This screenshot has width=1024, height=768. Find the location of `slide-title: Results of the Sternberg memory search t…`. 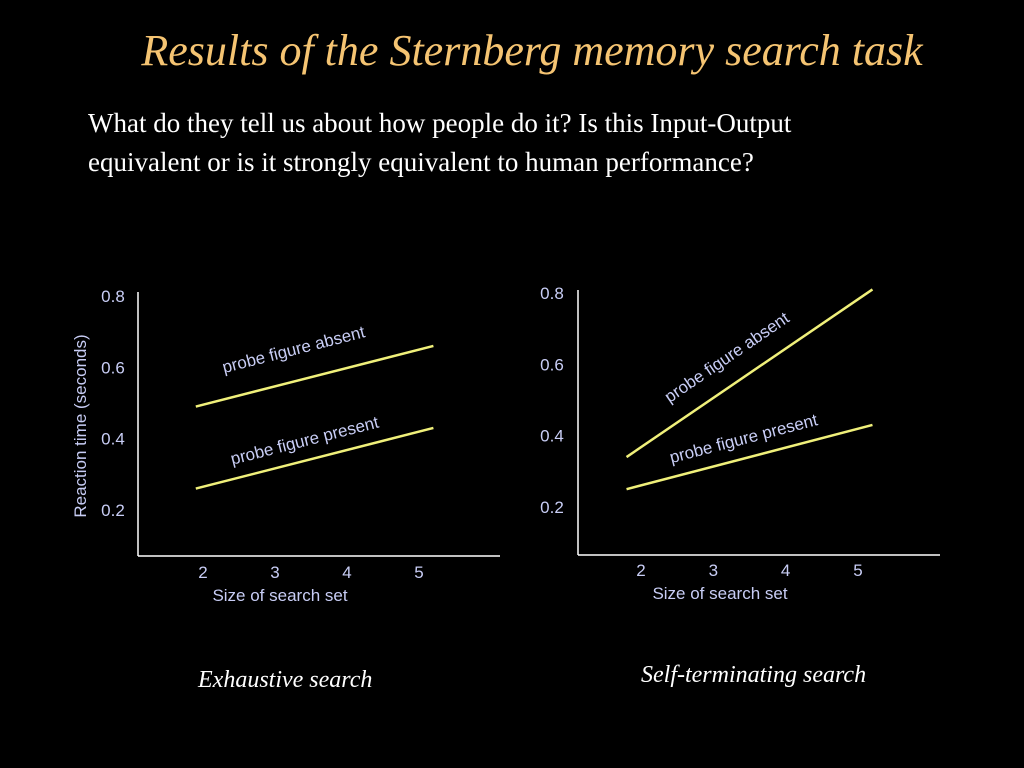

slide-title: Results of the Sternberg memory search t… is located at coordinates (532, 50).